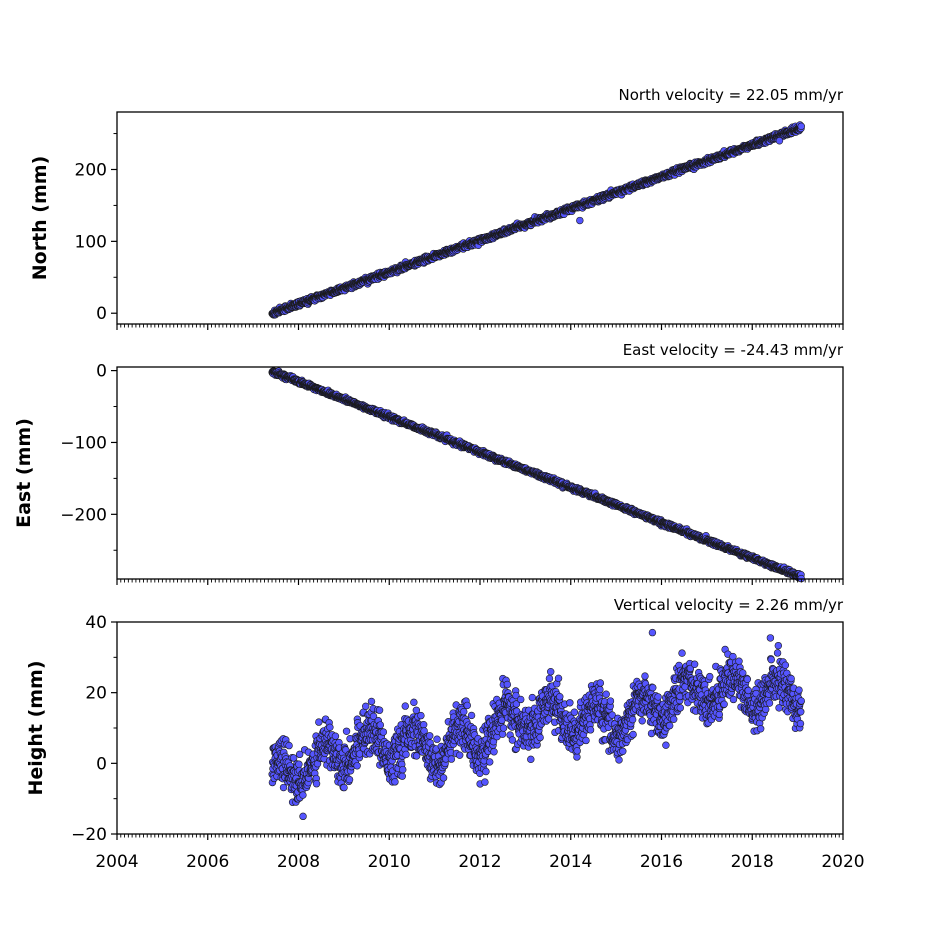  What do you see at coordinates (91, 170) in the screenshot?
I see `north-y-tick-label: 200` at bounding box center [91, 170].